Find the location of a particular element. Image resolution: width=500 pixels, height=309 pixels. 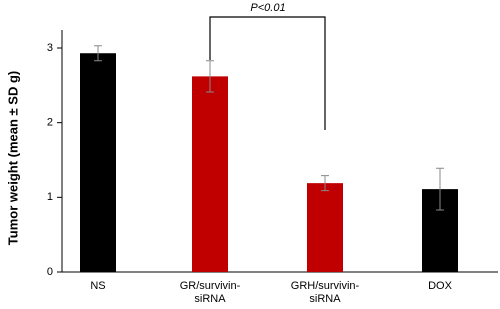

y-tick-label: 1 is located at coordinates (50, 197).